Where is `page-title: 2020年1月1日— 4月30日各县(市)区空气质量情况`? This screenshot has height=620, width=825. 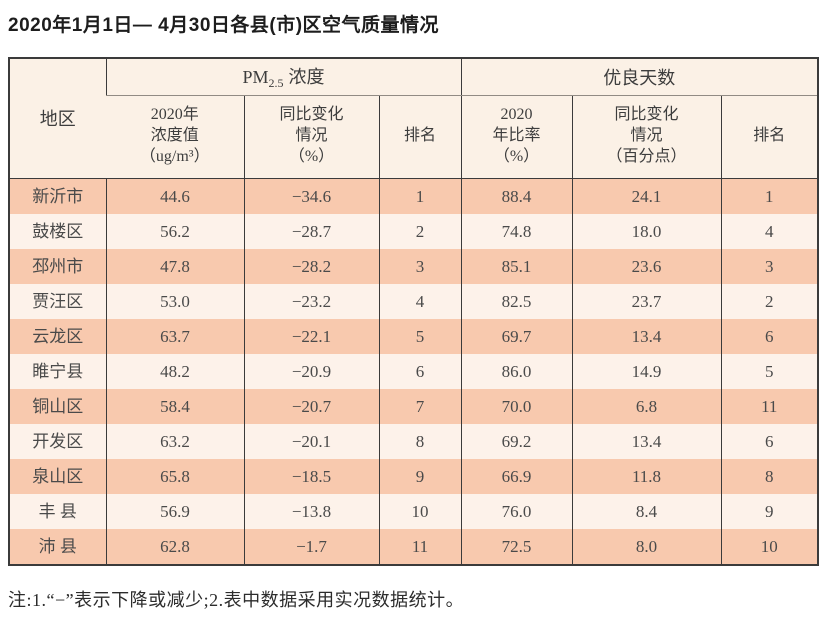
page-title: 2020年1月1日— 4月30日各县(市)区空气质量情况 is located at coordinates (224, 25).